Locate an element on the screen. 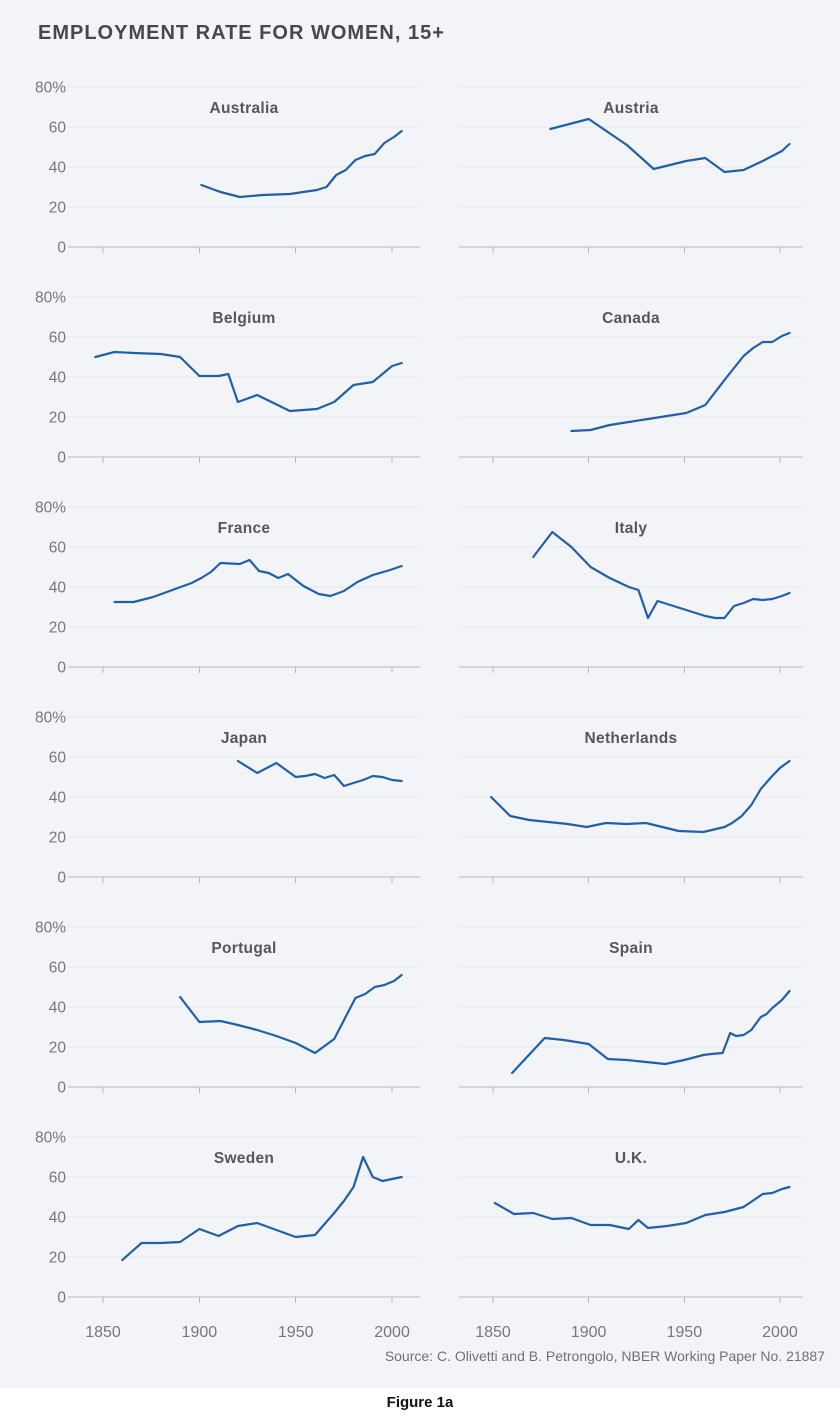  chart-canvas-sweden: 0 20 40 60 80% 1850 1900 1950 2000 Sweden is located at coordinates (227, 1235).